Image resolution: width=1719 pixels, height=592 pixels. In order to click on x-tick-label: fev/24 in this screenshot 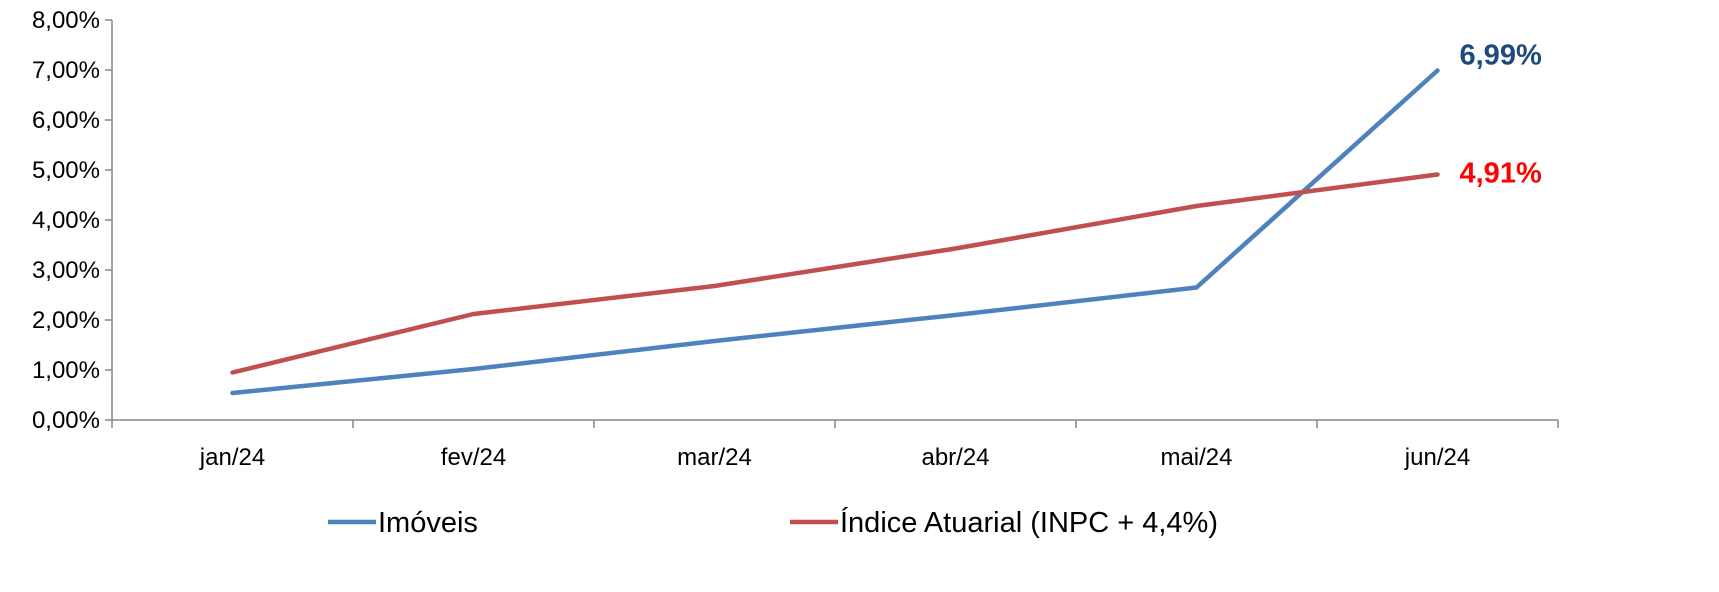, I will do `click(473, 457)`.